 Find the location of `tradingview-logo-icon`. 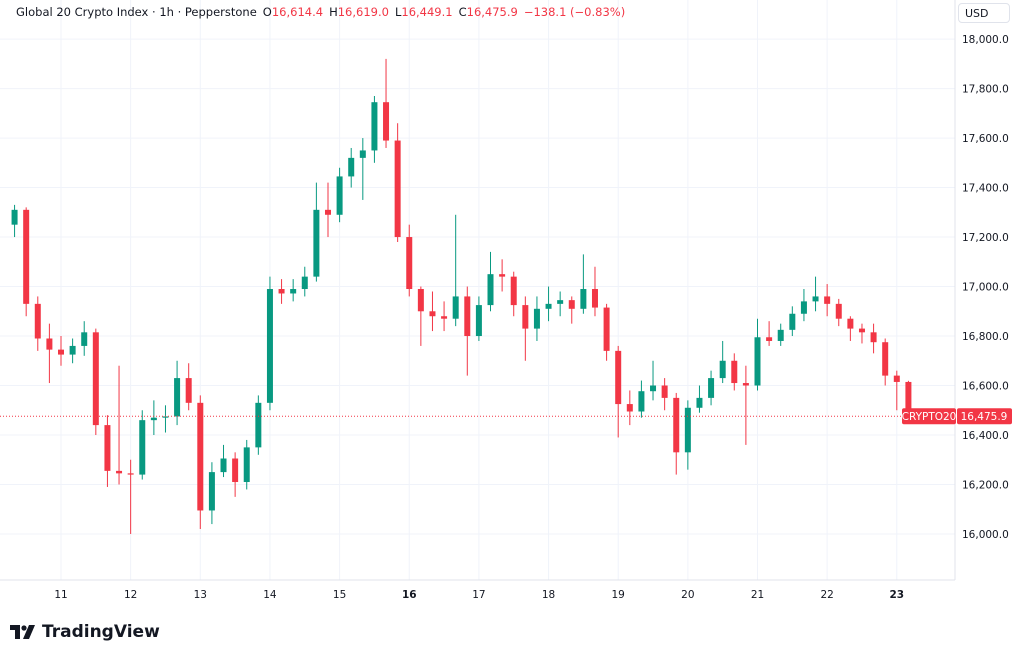

tradingview-logo-icon is located at coordinates (22, 632).